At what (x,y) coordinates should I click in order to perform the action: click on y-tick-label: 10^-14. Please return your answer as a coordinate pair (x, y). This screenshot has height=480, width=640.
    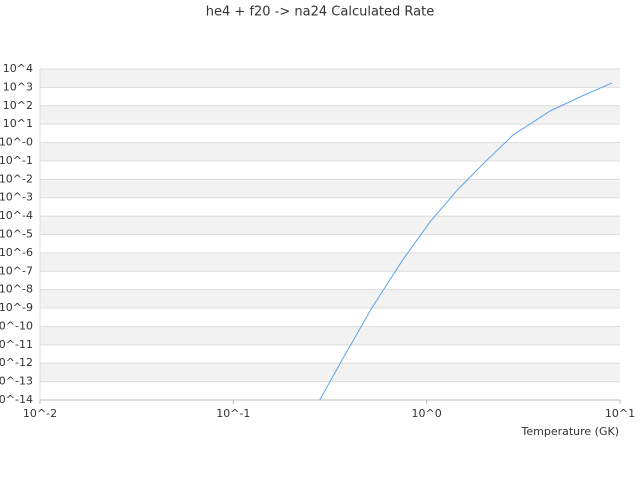
    Looking at the image, I should click on (16, 399).